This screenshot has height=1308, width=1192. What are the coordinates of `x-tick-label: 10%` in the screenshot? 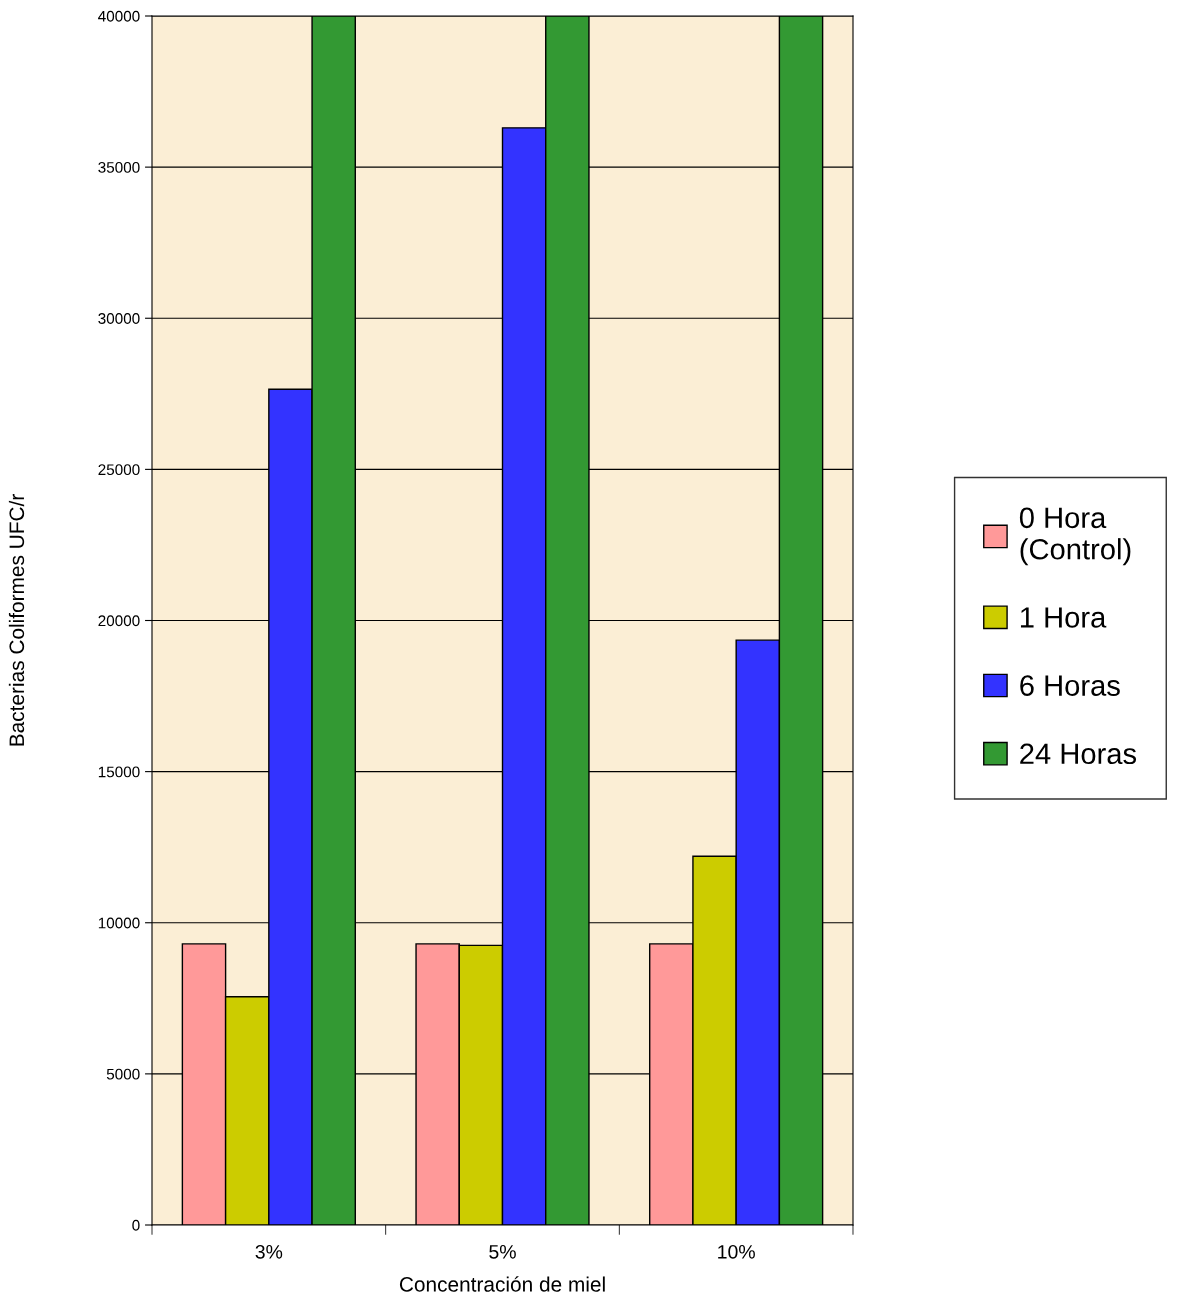 It's located at (736, 1251).